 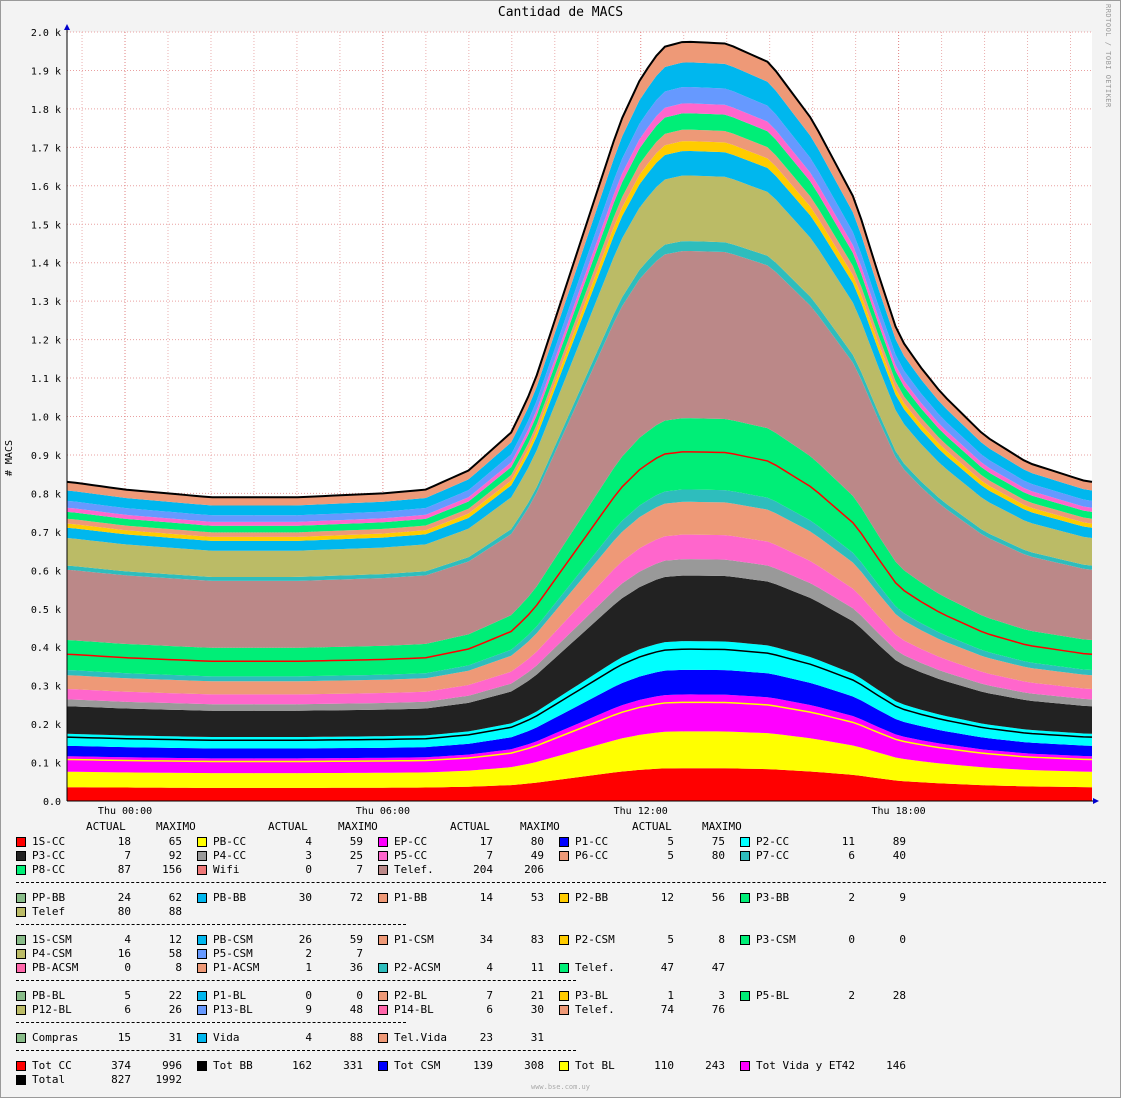 What do you see at coordinates (356, 1009) in the screenshot?
I see `legend-max-value: 48` at bounding box center [356, 1009].